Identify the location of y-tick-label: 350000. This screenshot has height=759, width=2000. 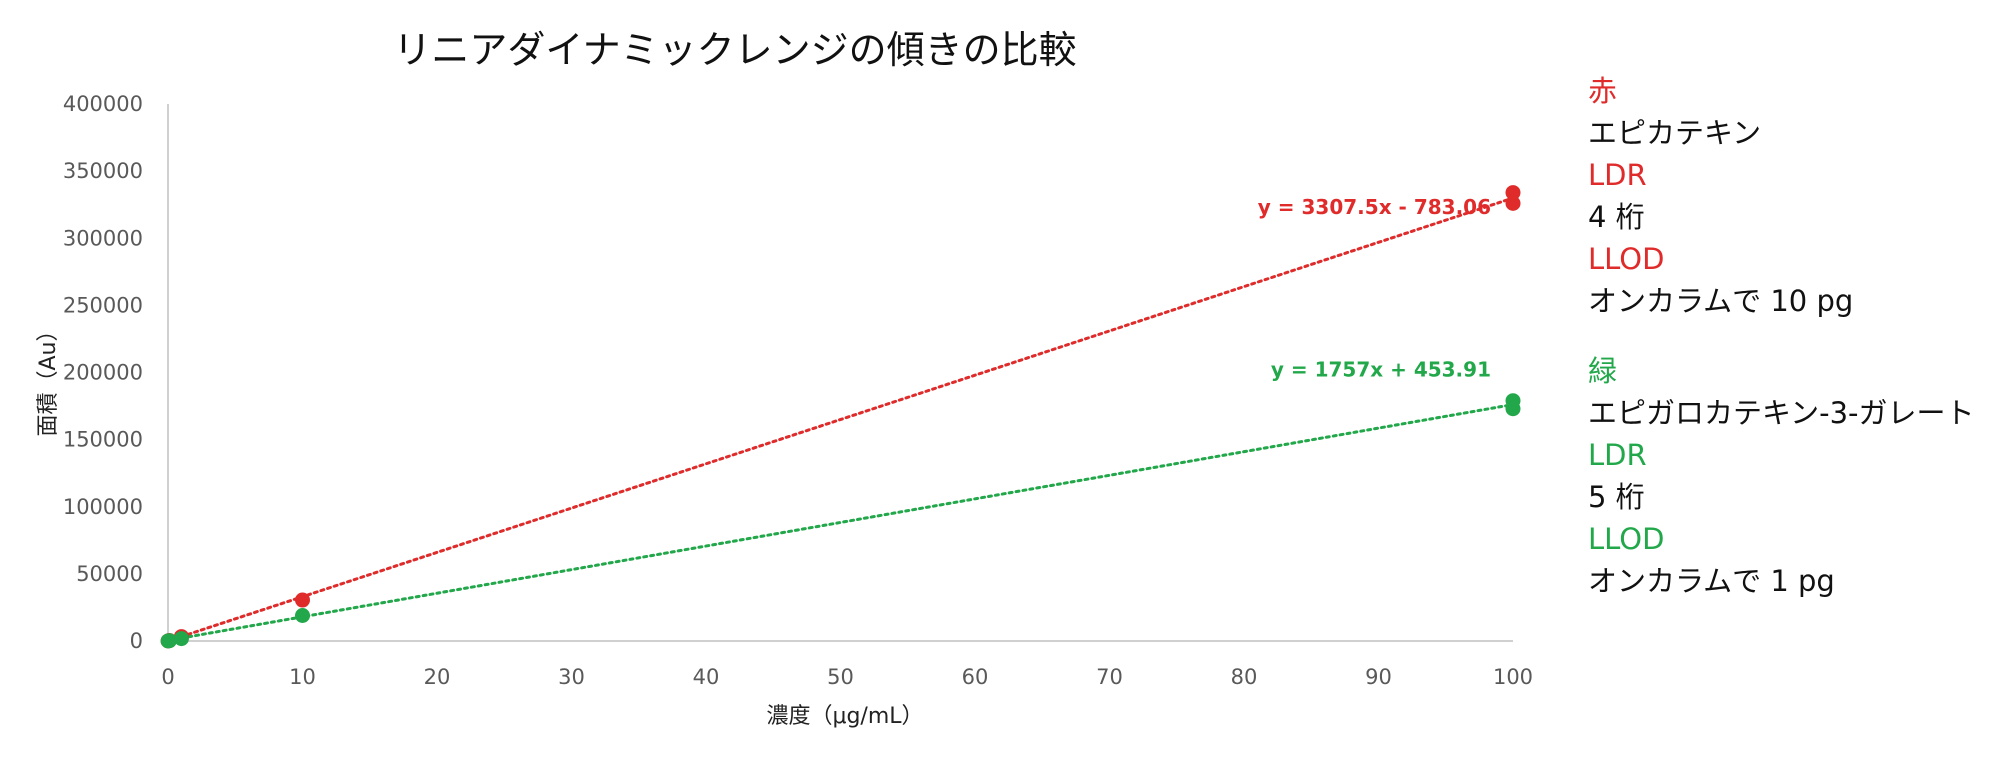
(103, 171).